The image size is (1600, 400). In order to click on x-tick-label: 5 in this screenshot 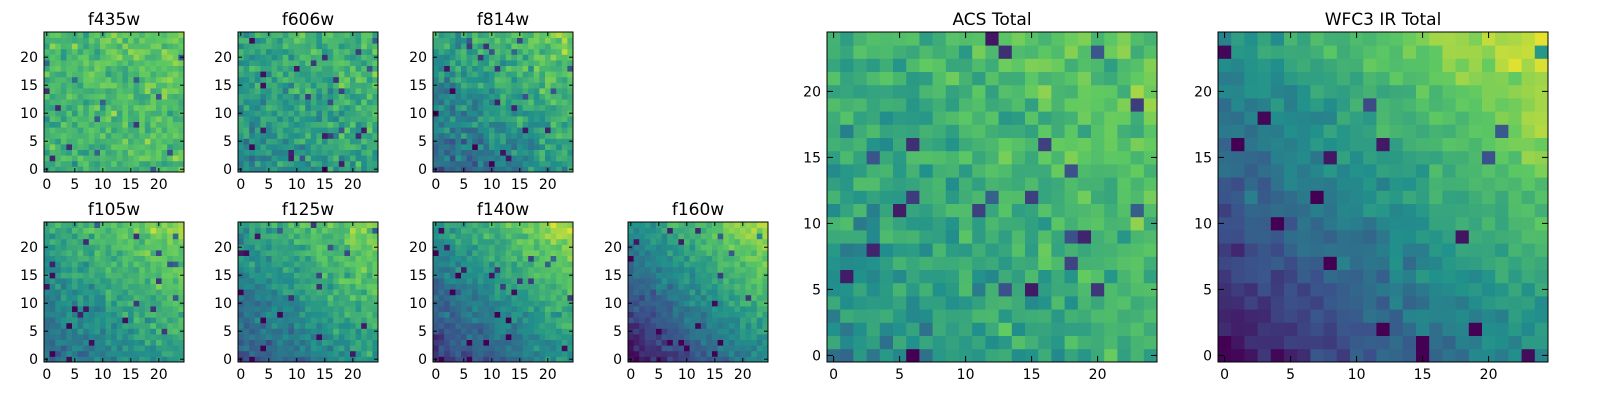, I will do `click(268, 185)`.